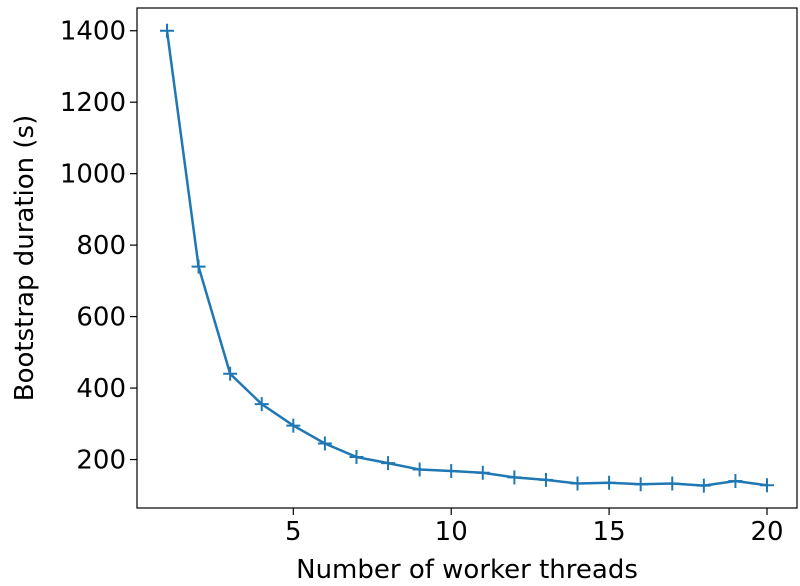  Describe the element at coordinates (101, 461) in the screenshot. I see `y-tick-label: 200` at that location.